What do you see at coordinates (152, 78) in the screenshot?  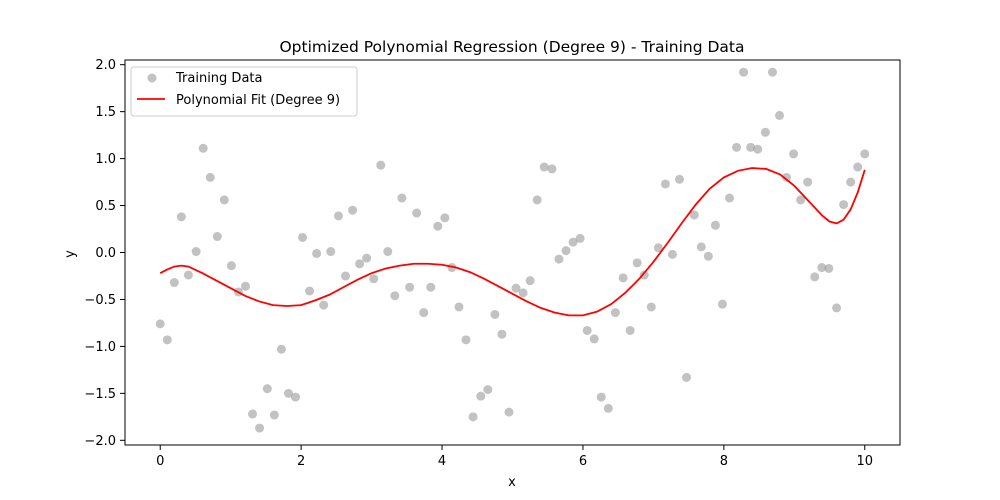 I see `legend-marker-training-data` at bounding box center [152, 78].